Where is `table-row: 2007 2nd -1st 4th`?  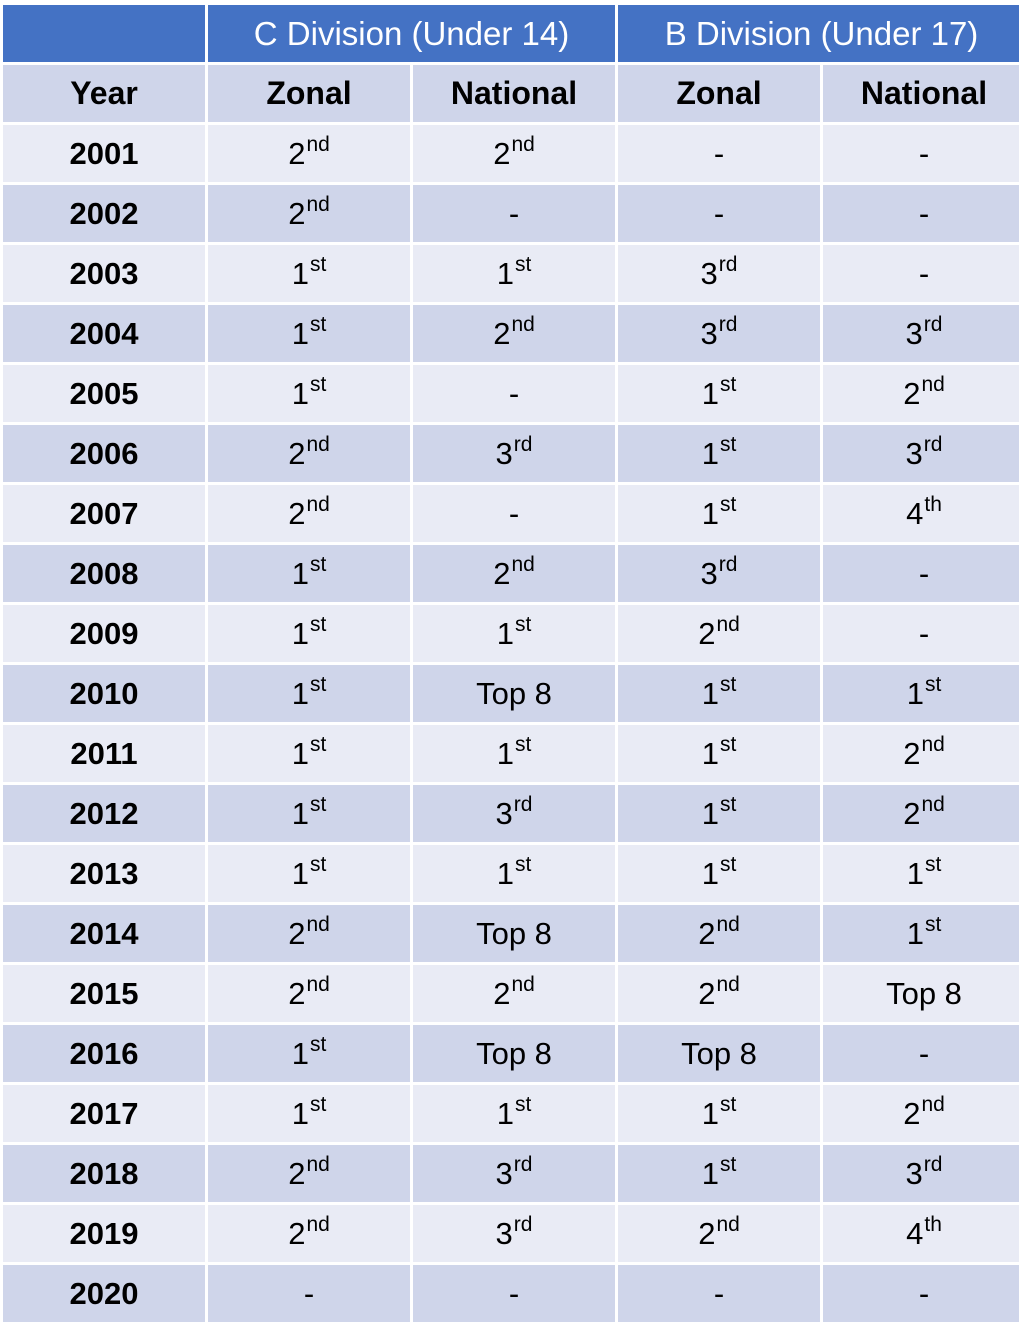
table-row: 2007 2nd -1st 4th is located at coordinates (511, 513).